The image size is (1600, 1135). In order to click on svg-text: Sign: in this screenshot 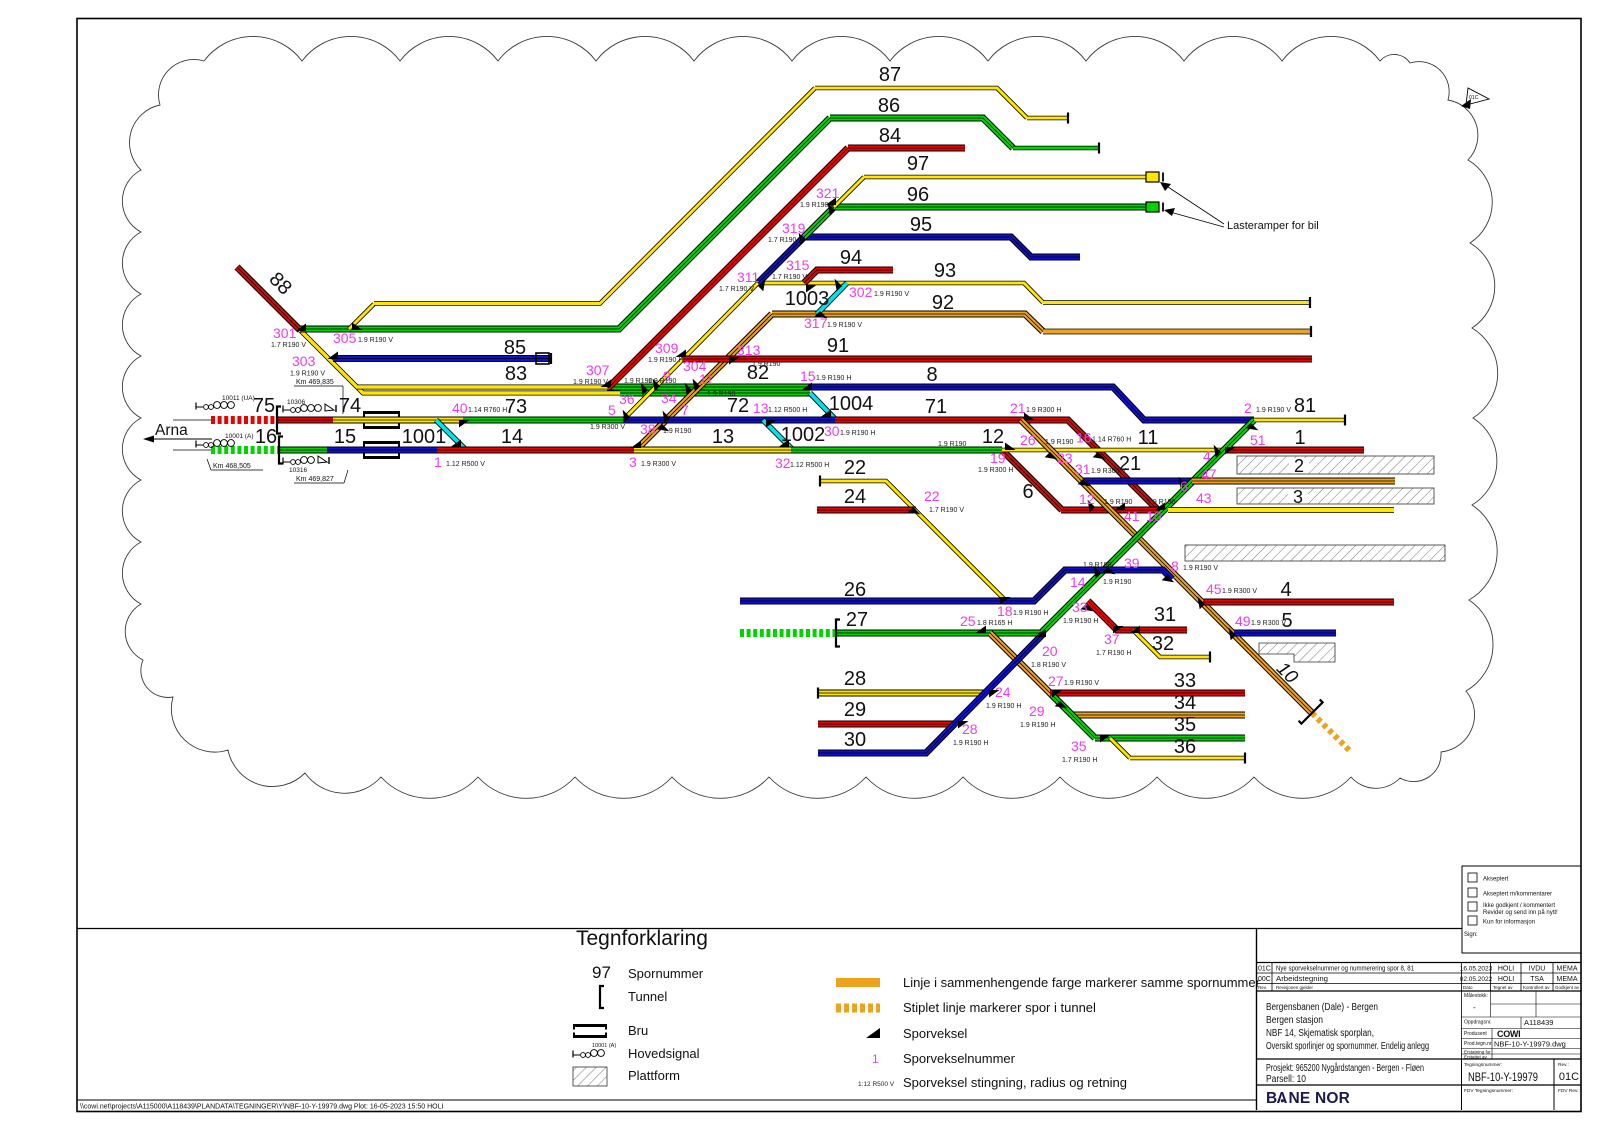, I will do `click(1471, 935)`.